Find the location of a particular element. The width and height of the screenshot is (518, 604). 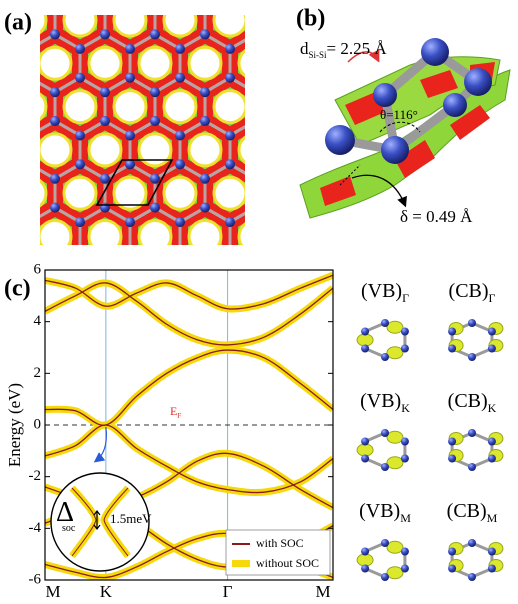

subscript: F is located at coordinates (179, 416).